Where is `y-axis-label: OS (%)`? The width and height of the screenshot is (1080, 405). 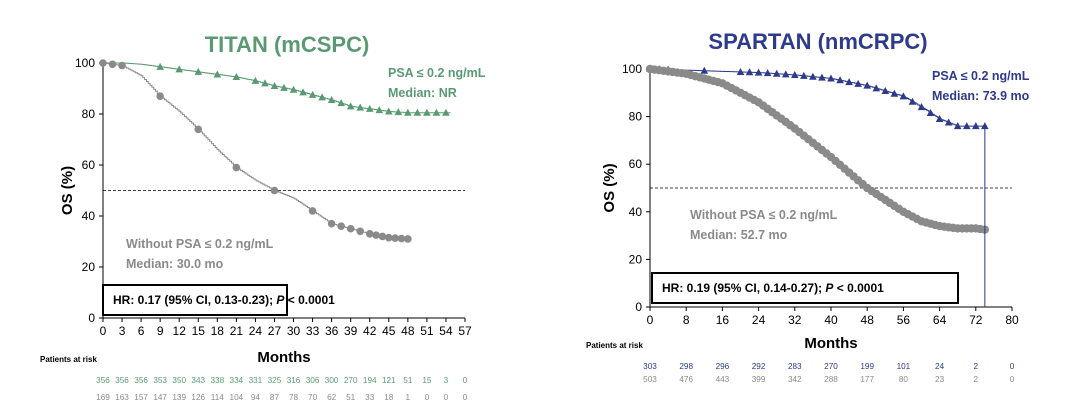 y-axis-label: OS (%) is located at coordinates (67, 190).